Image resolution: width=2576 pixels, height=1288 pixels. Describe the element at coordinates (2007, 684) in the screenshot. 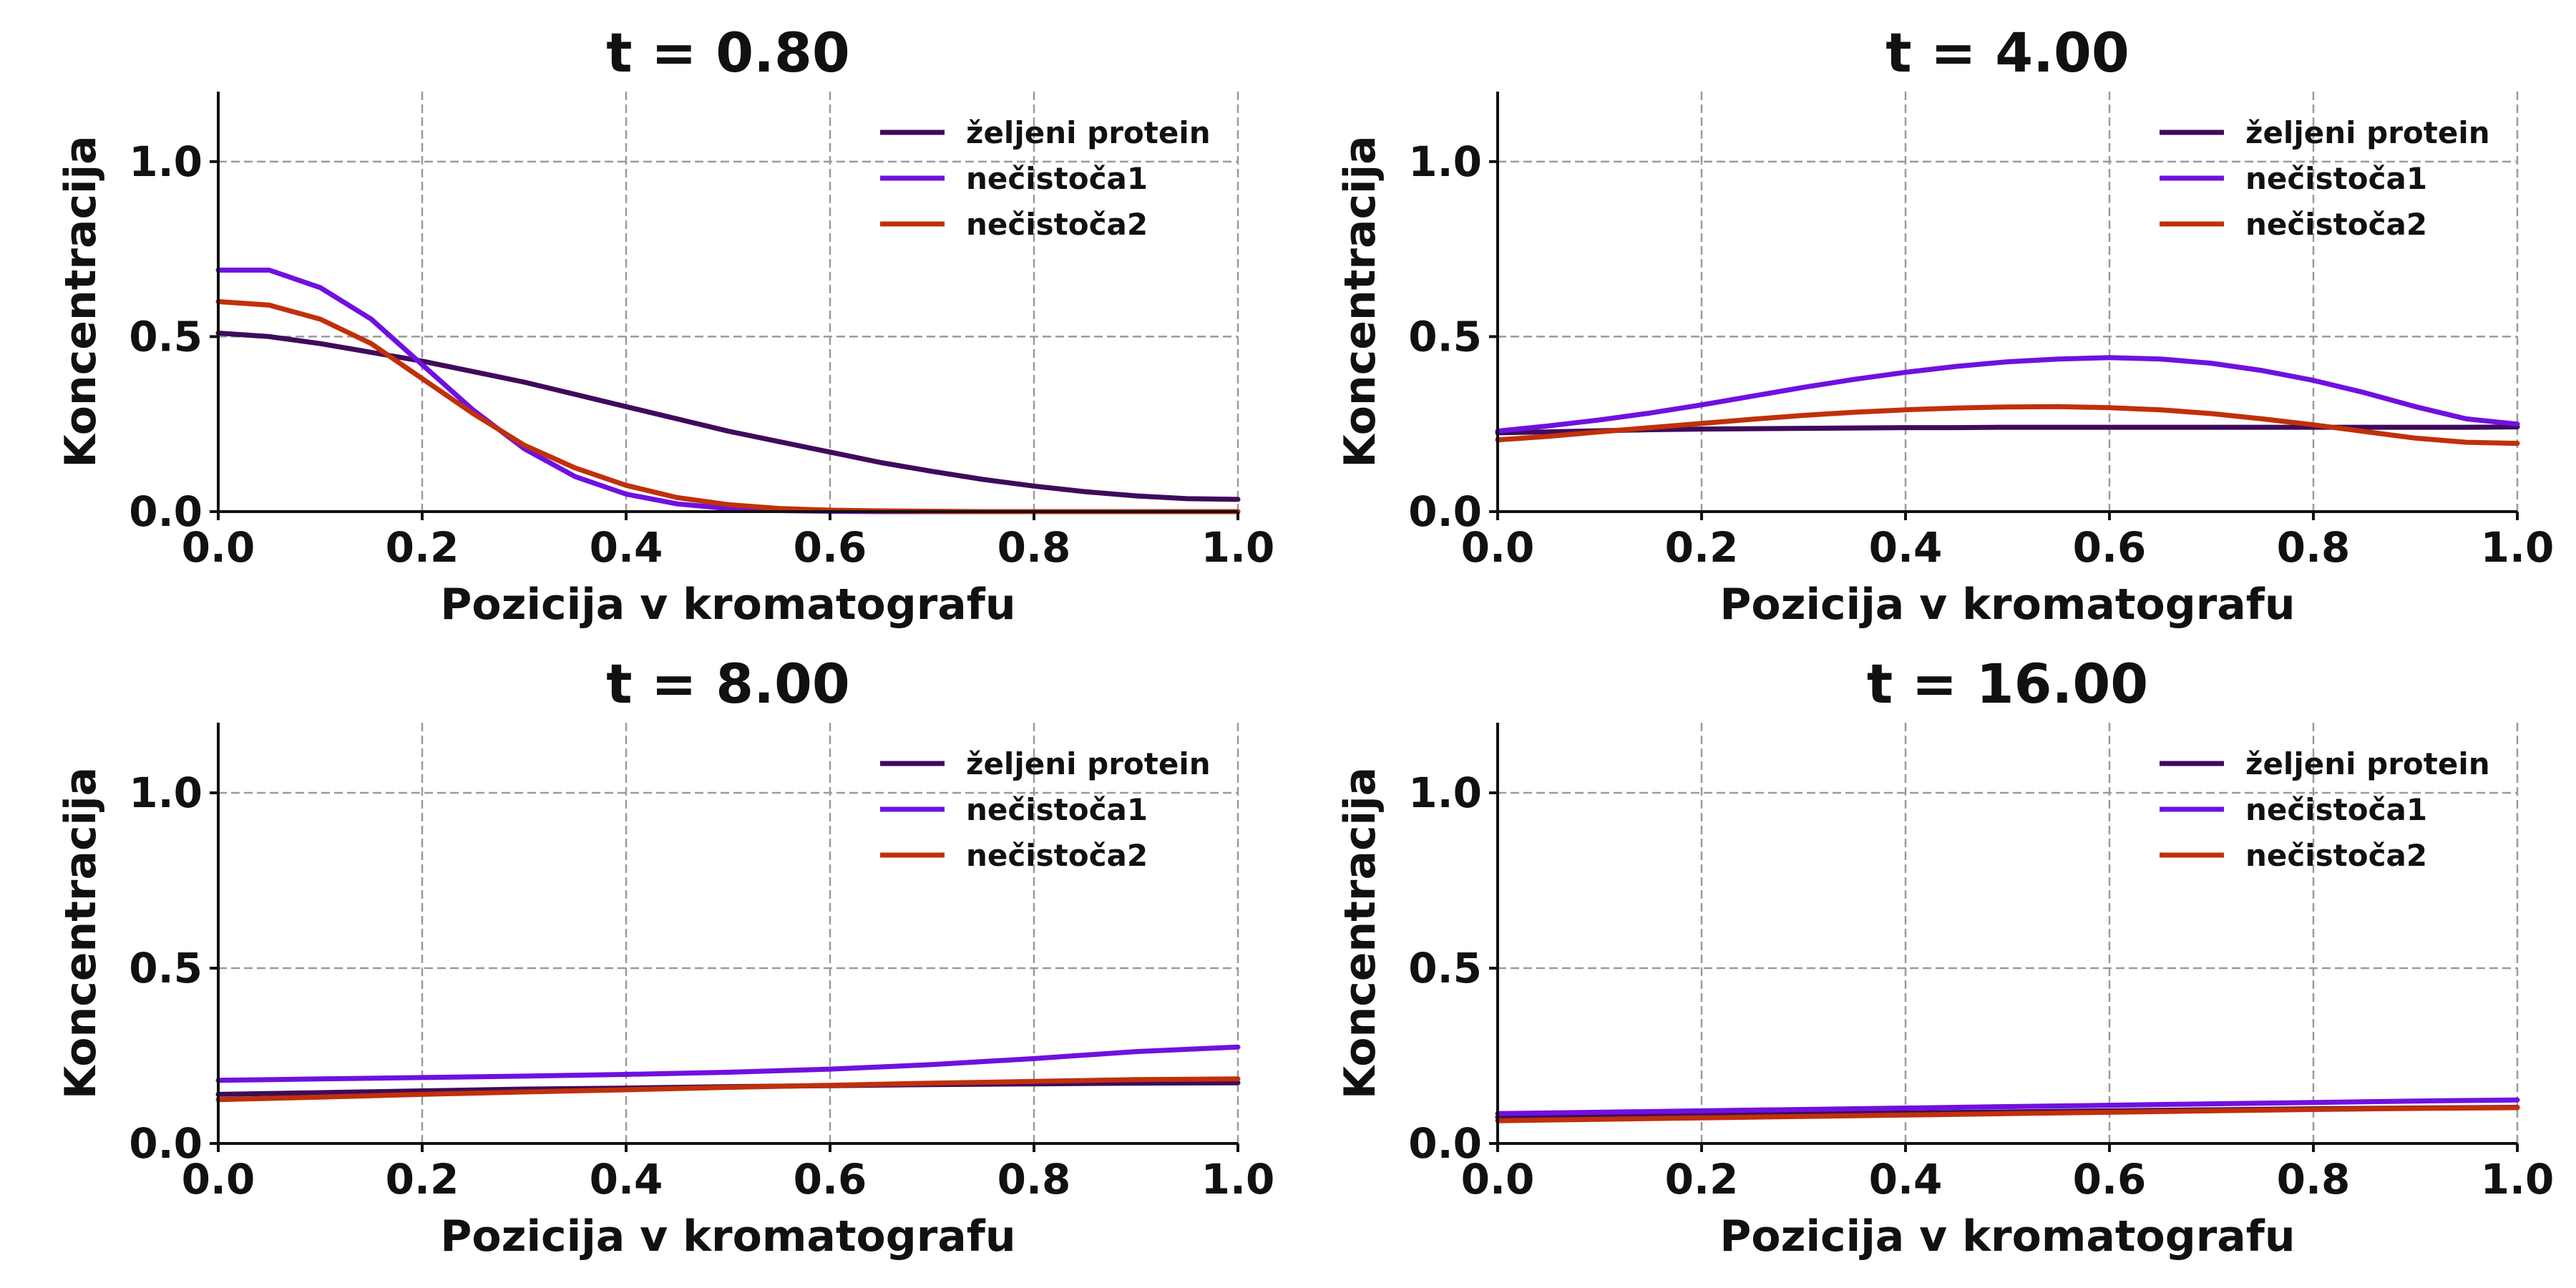

I see `chart-title: t = 16.00` at that location.